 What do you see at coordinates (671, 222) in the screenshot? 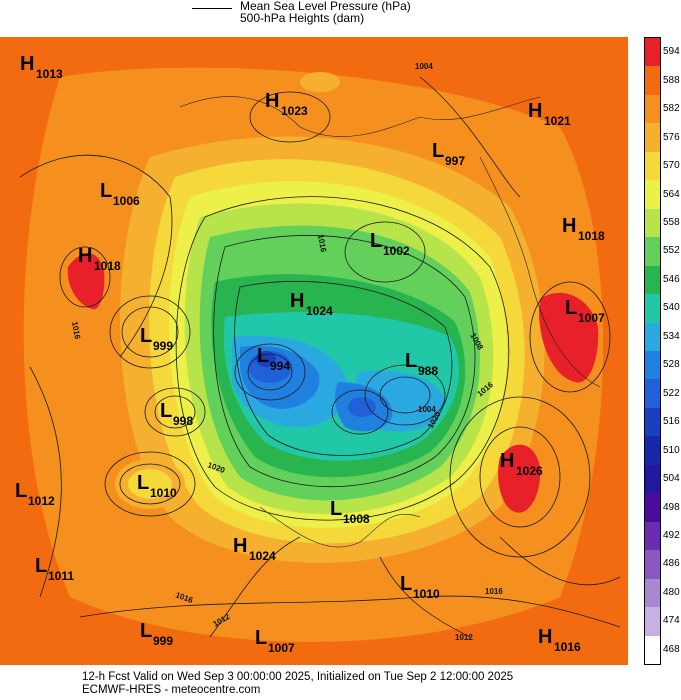
I see `colorbar-tick-label: 558` at bounding box center [671, 222].